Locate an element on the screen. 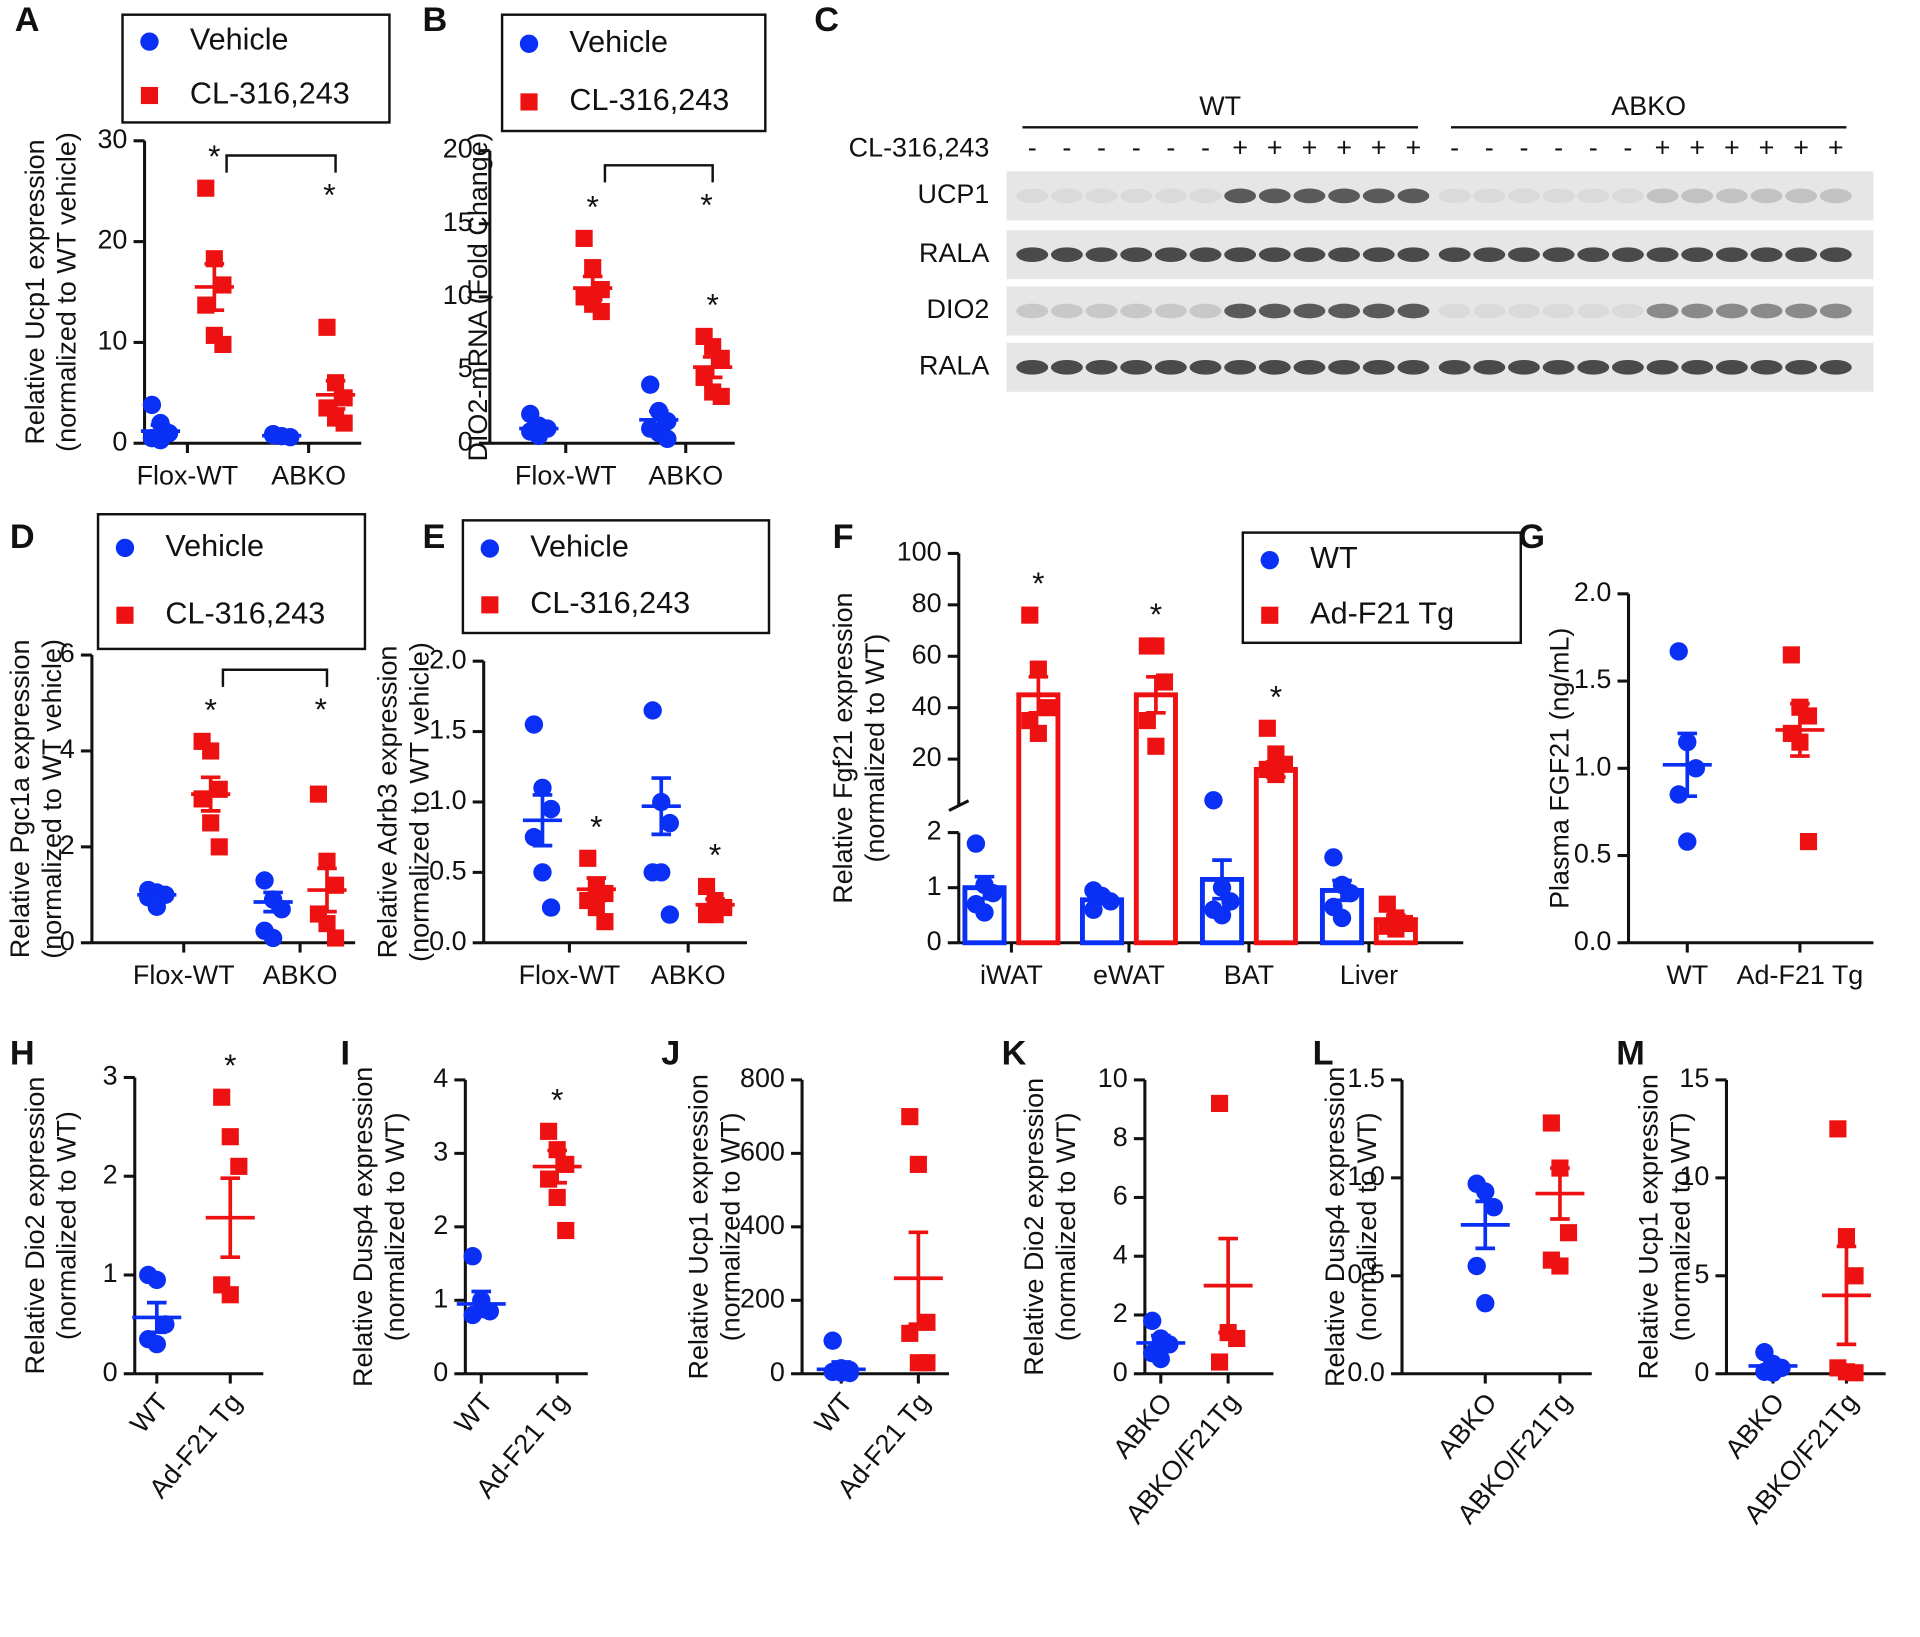 This screenshot has width=1920, height=1637. y-tick-label: 2.0 is located at coordinates (1592, 592).